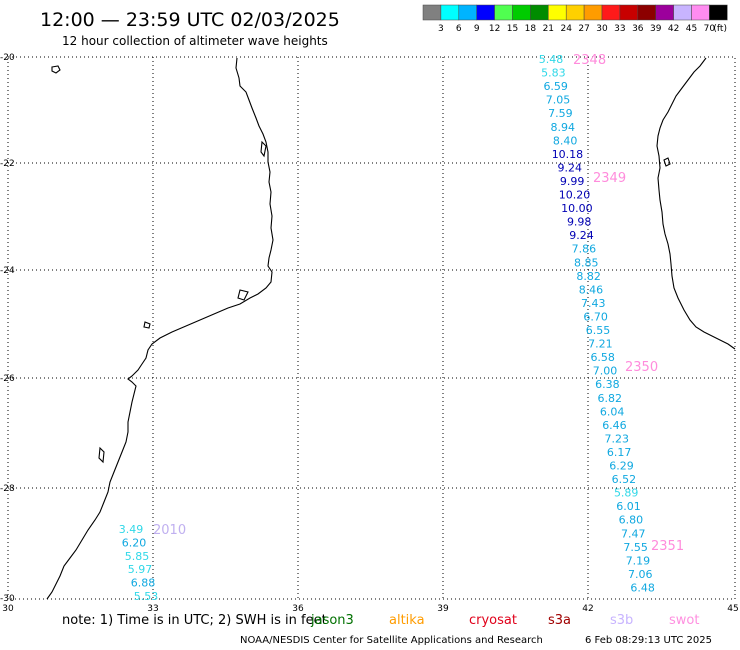 The height and width of the screenshot is (650, 740). I want to click on lat-tick-label: -24, so click(7, 271).